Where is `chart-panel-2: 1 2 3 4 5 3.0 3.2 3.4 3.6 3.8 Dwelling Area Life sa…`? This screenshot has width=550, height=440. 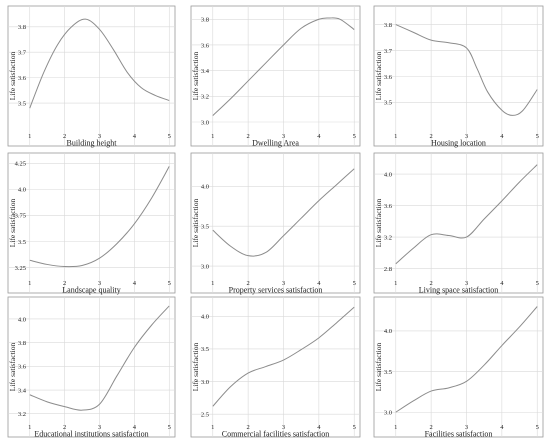 chart-panel-2: 1 2 3 4 5 3.0 3.2 3.4 3.6 3.8 Dwelling Area Life sa… is located at coordinates (275, 76).